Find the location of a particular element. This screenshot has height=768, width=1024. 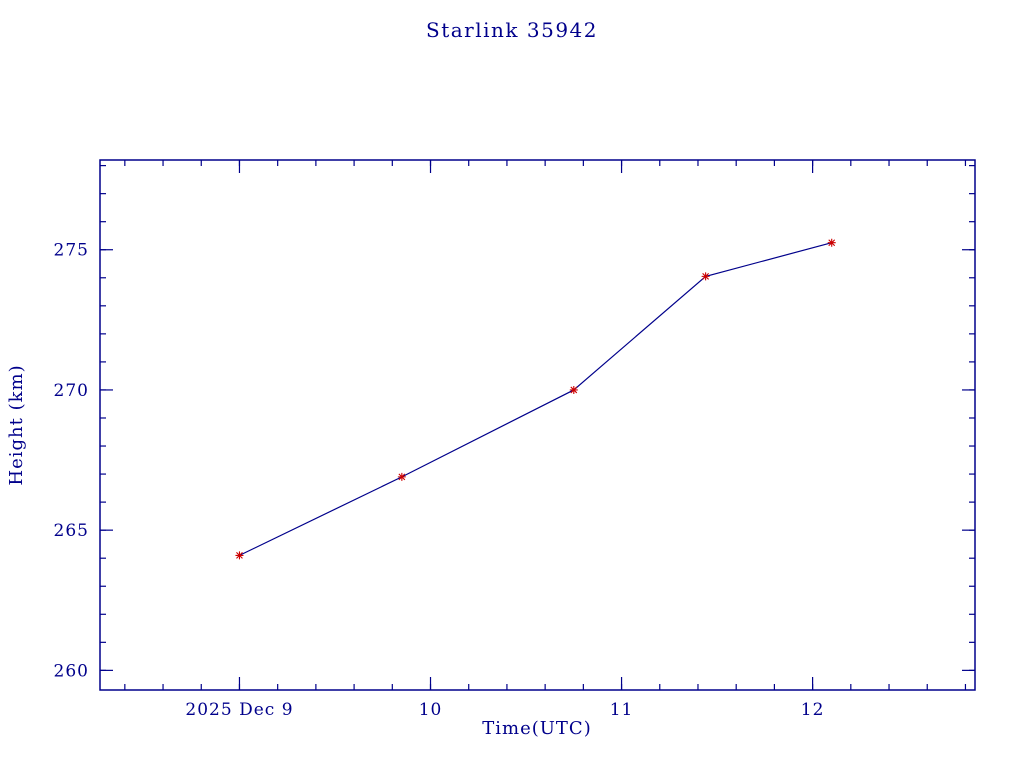

y-tick-label: 265 is located at coordinates (71, 531).